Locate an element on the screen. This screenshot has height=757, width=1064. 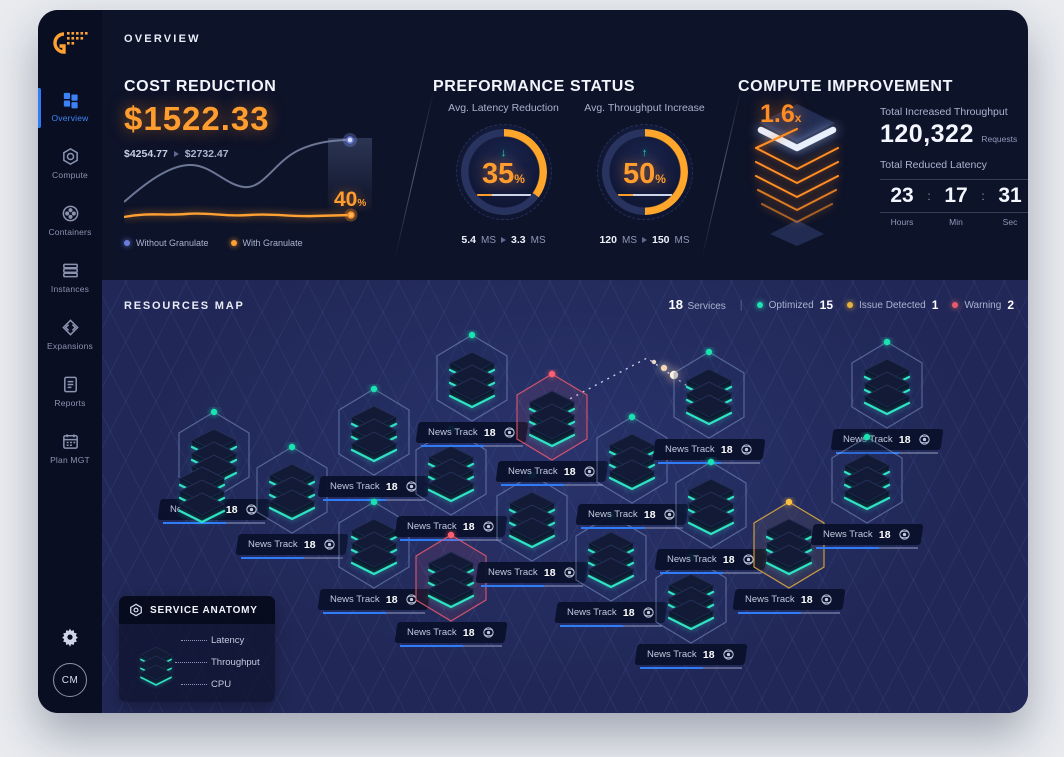
anatomy-header: SERVICE ANATOMY is located at coordinates (197, 610).